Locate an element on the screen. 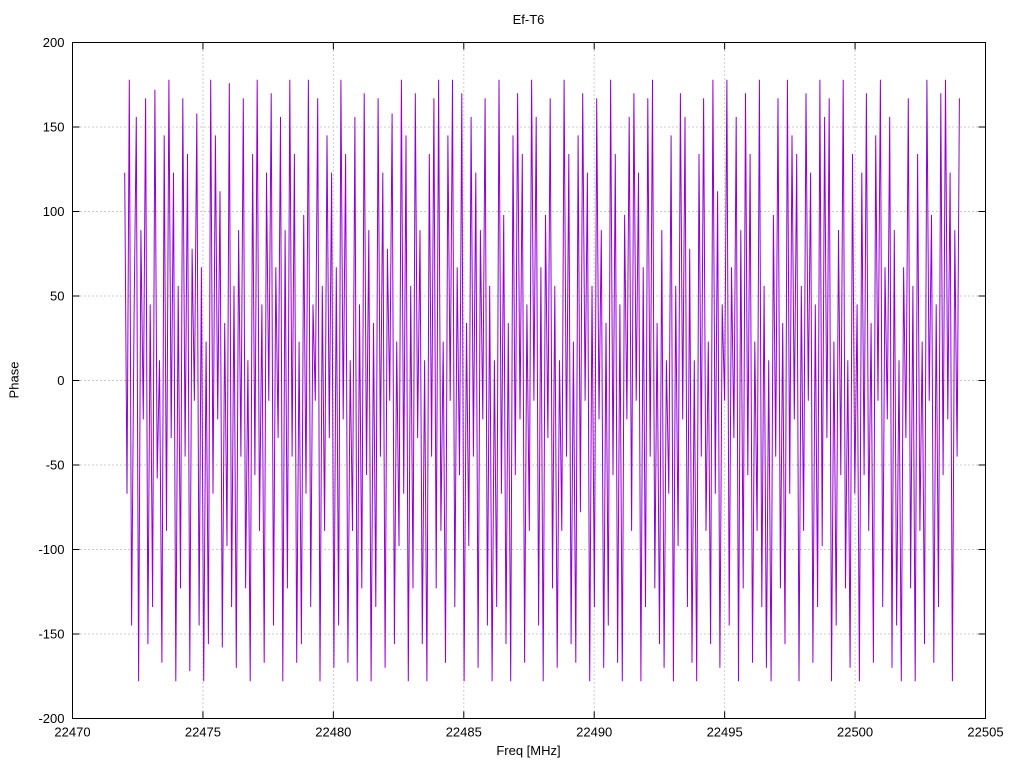 The height and width of the screenshot is (768, 1024). x-tick-label: 22470 is located at coordinates (72, 732).